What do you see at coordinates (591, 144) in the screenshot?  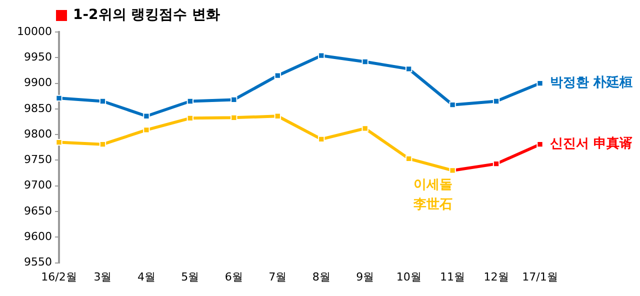 I see `series-label: 신진서 申真谞` at bounding box center [591, 144].